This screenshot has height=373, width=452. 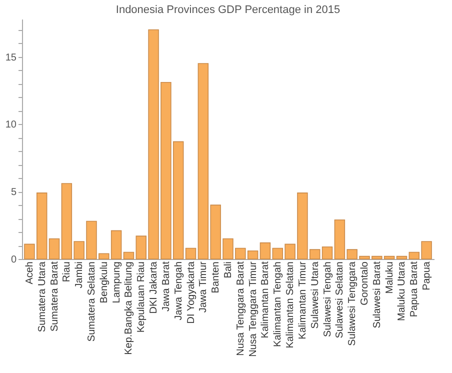 What do you see at coordinates (377, 294) in the screenshot?
I see `x-tick-label: Sulawesi Barat` at bounding box center [377, 294].